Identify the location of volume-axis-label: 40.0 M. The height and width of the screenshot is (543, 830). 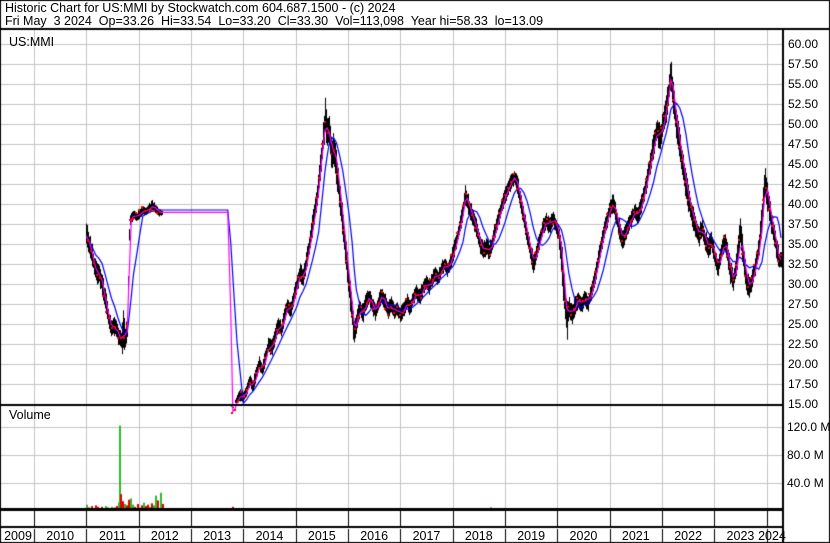
(805, 483).